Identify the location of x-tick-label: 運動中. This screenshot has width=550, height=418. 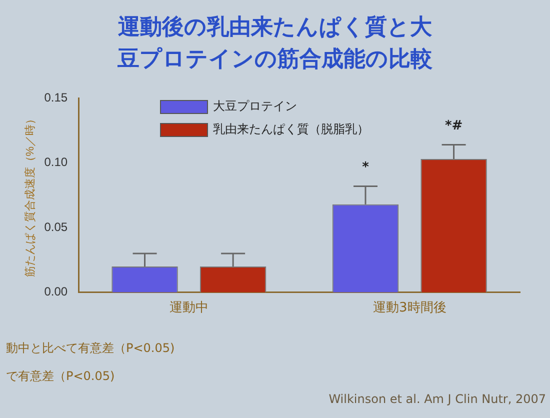
(188, 308).